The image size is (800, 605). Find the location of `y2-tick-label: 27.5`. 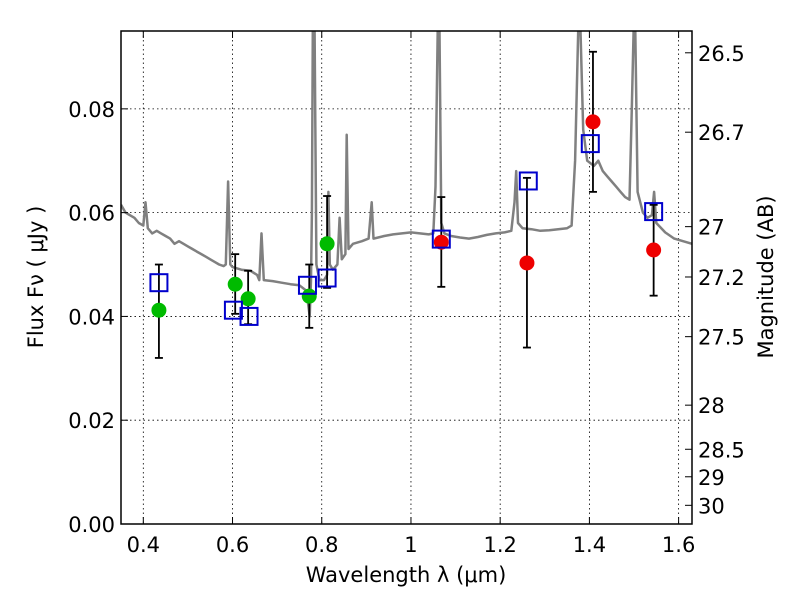

y2-tick-label: 27.5 is located at coordinates (721, 338).